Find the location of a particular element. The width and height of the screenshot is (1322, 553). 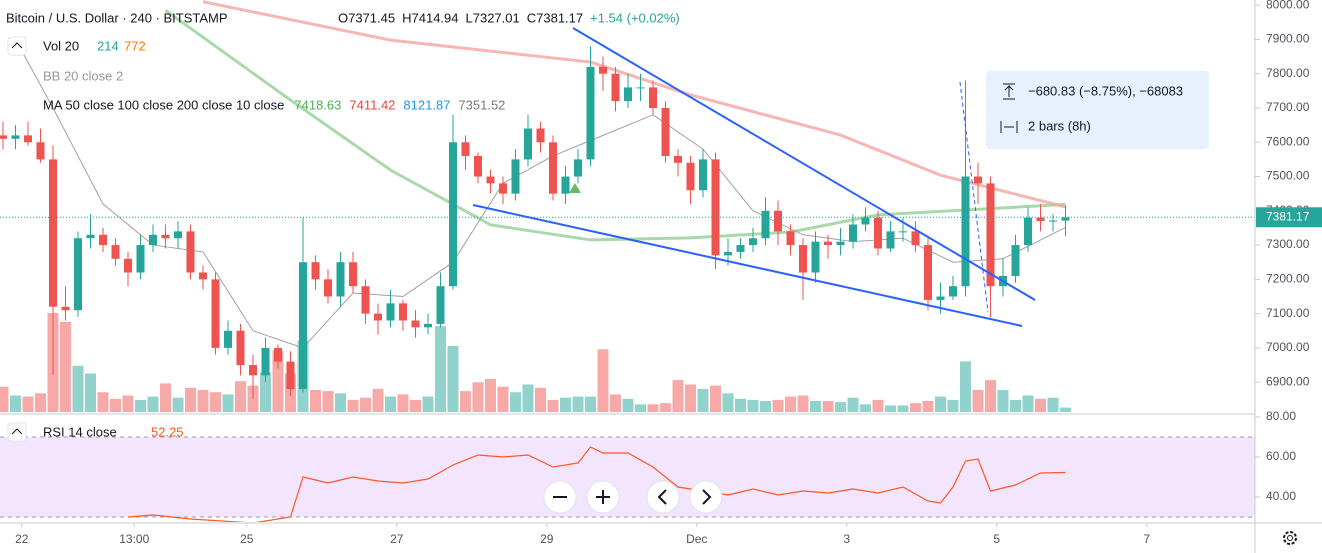

settings-button is located at coordinates (1290, 538).